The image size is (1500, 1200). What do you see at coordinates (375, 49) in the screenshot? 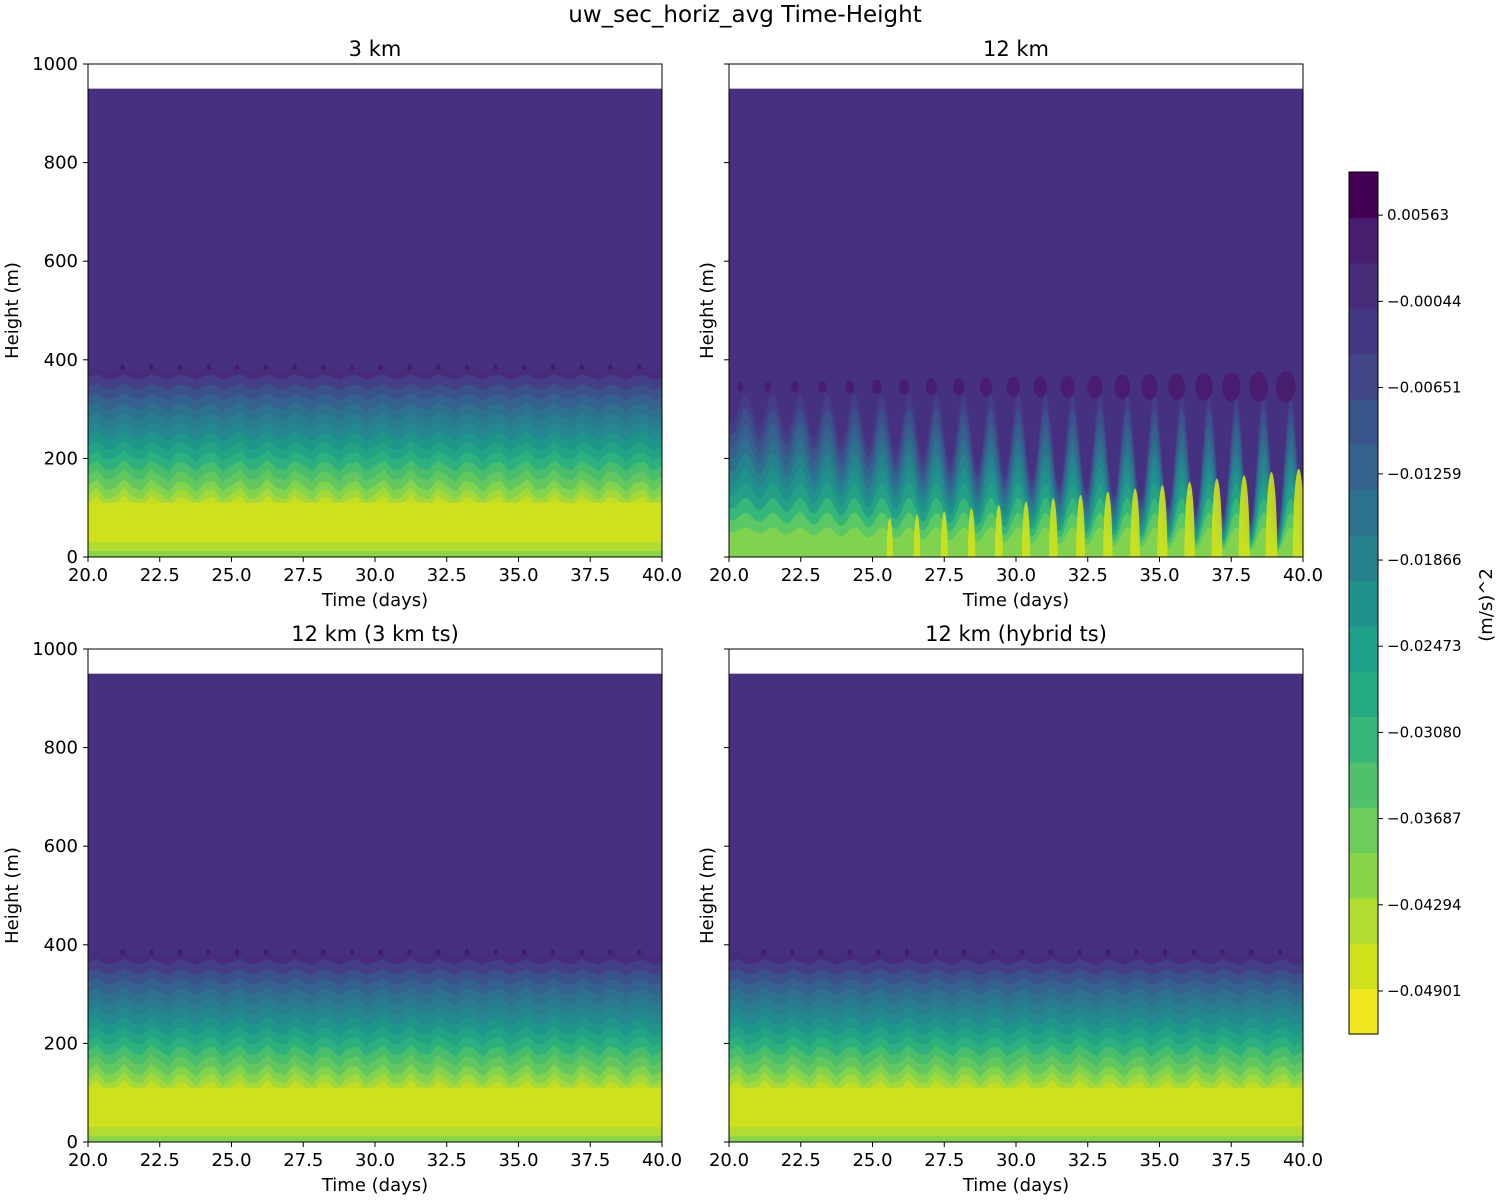
I see `panel-title: 3 km` at bounding box center [375, 49].